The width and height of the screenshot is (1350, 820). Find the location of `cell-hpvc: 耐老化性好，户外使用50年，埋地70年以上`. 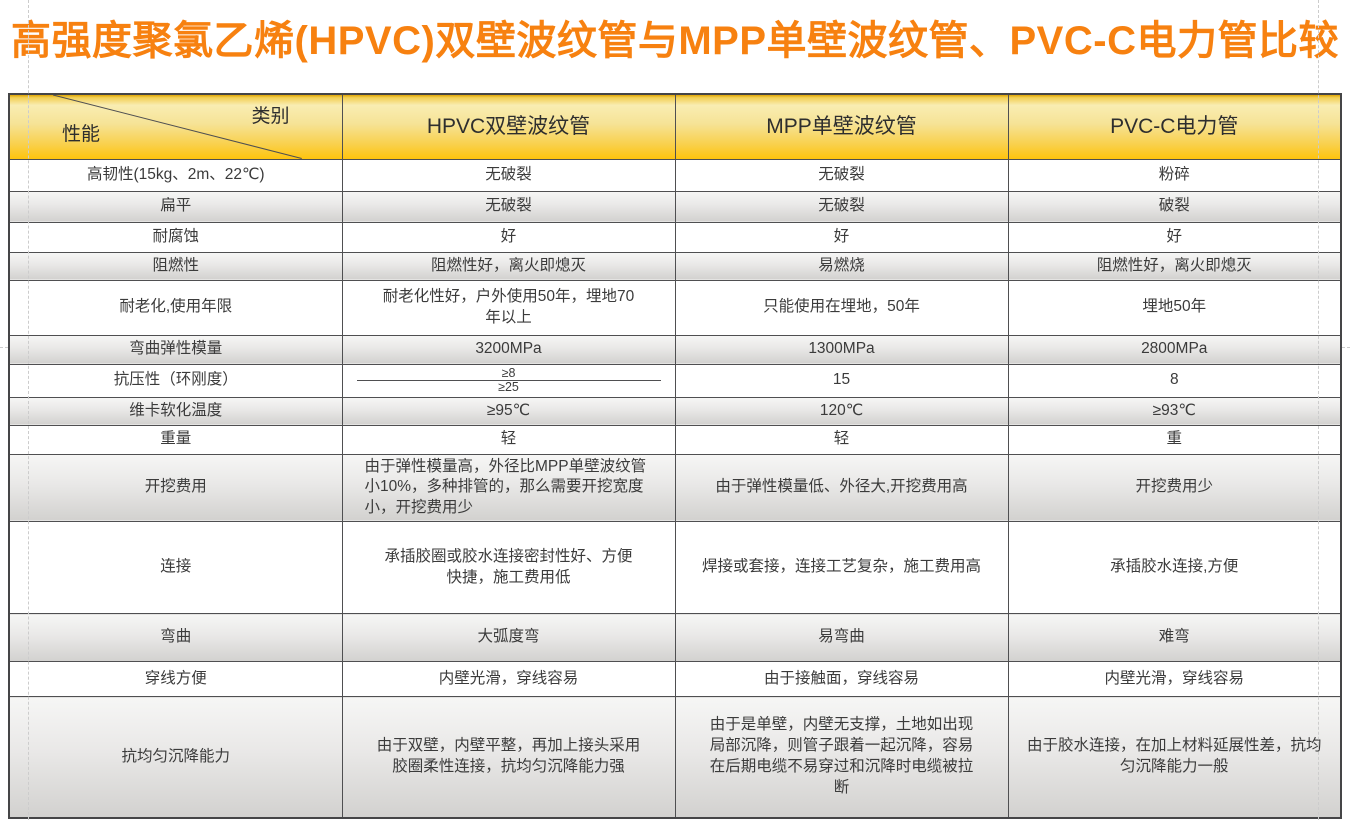

cell-hpvc: 耐老化性好，户外使用50年，埋地70年以上 is located at coordinates (508, 307).